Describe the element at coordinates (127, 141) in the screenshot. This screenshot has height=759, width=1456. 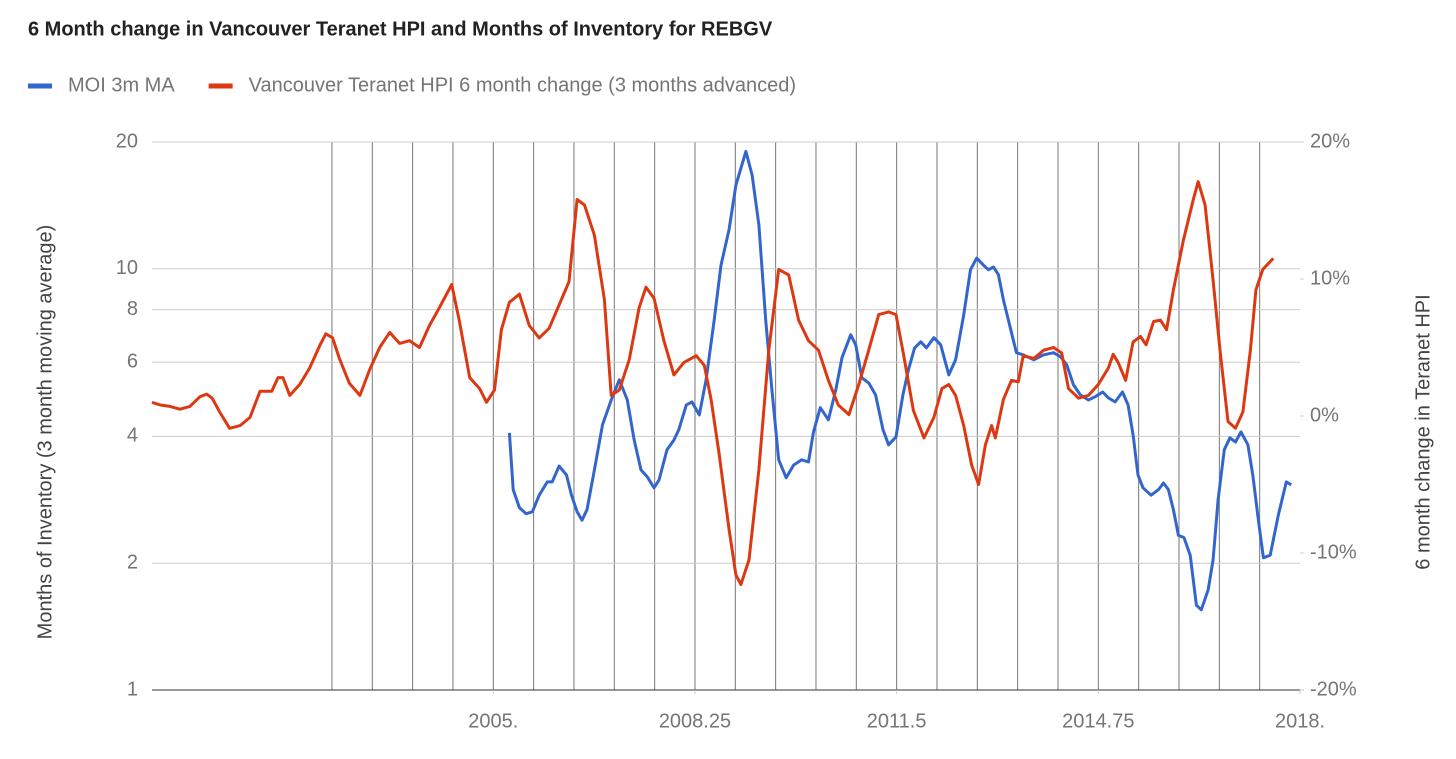
I see `y-tick-label: 20` at that location.